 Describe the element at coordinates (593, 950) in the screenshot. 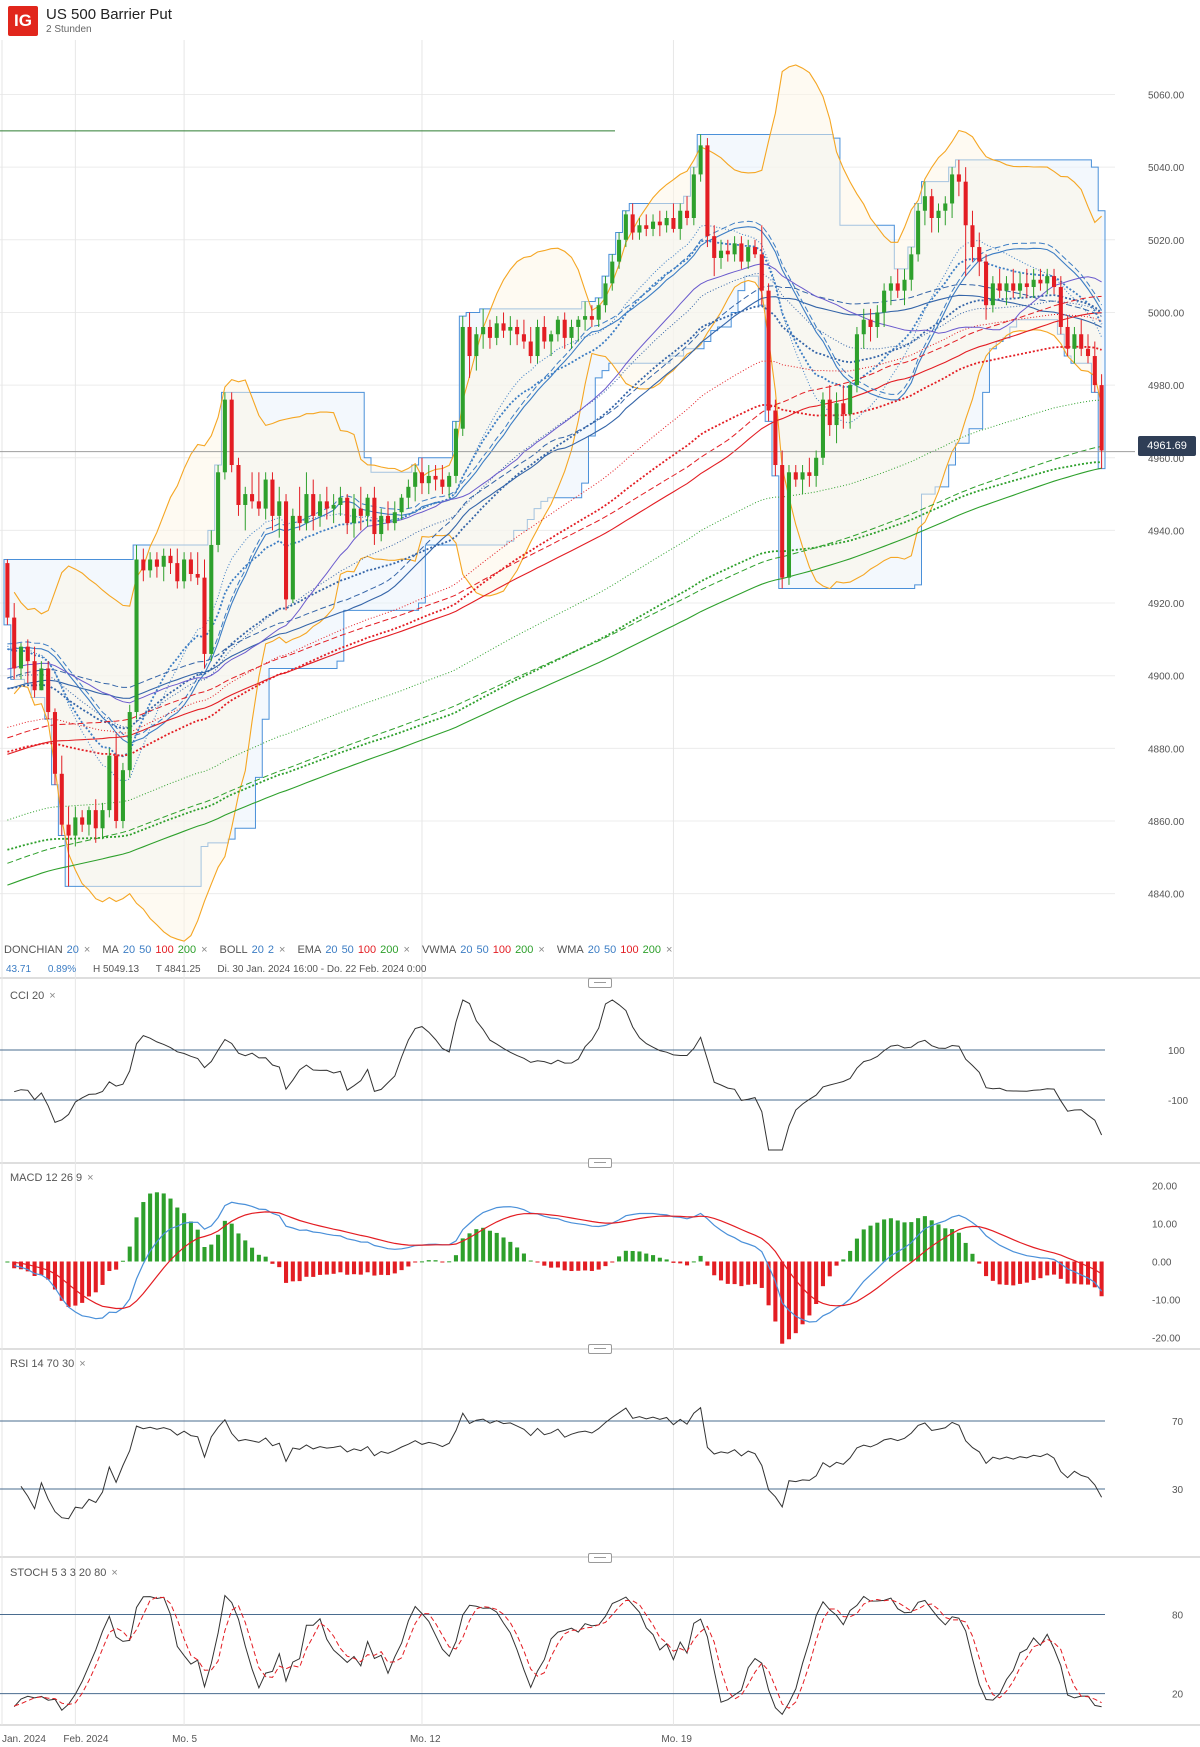

I see `legend-param: 20` at that location.